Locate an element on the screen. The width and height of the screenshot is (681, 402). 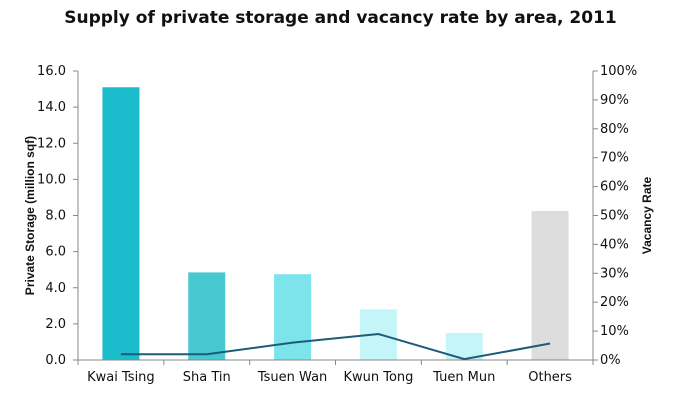
x-tick-label: Kwun Tong is located at coordinates (378, 377).